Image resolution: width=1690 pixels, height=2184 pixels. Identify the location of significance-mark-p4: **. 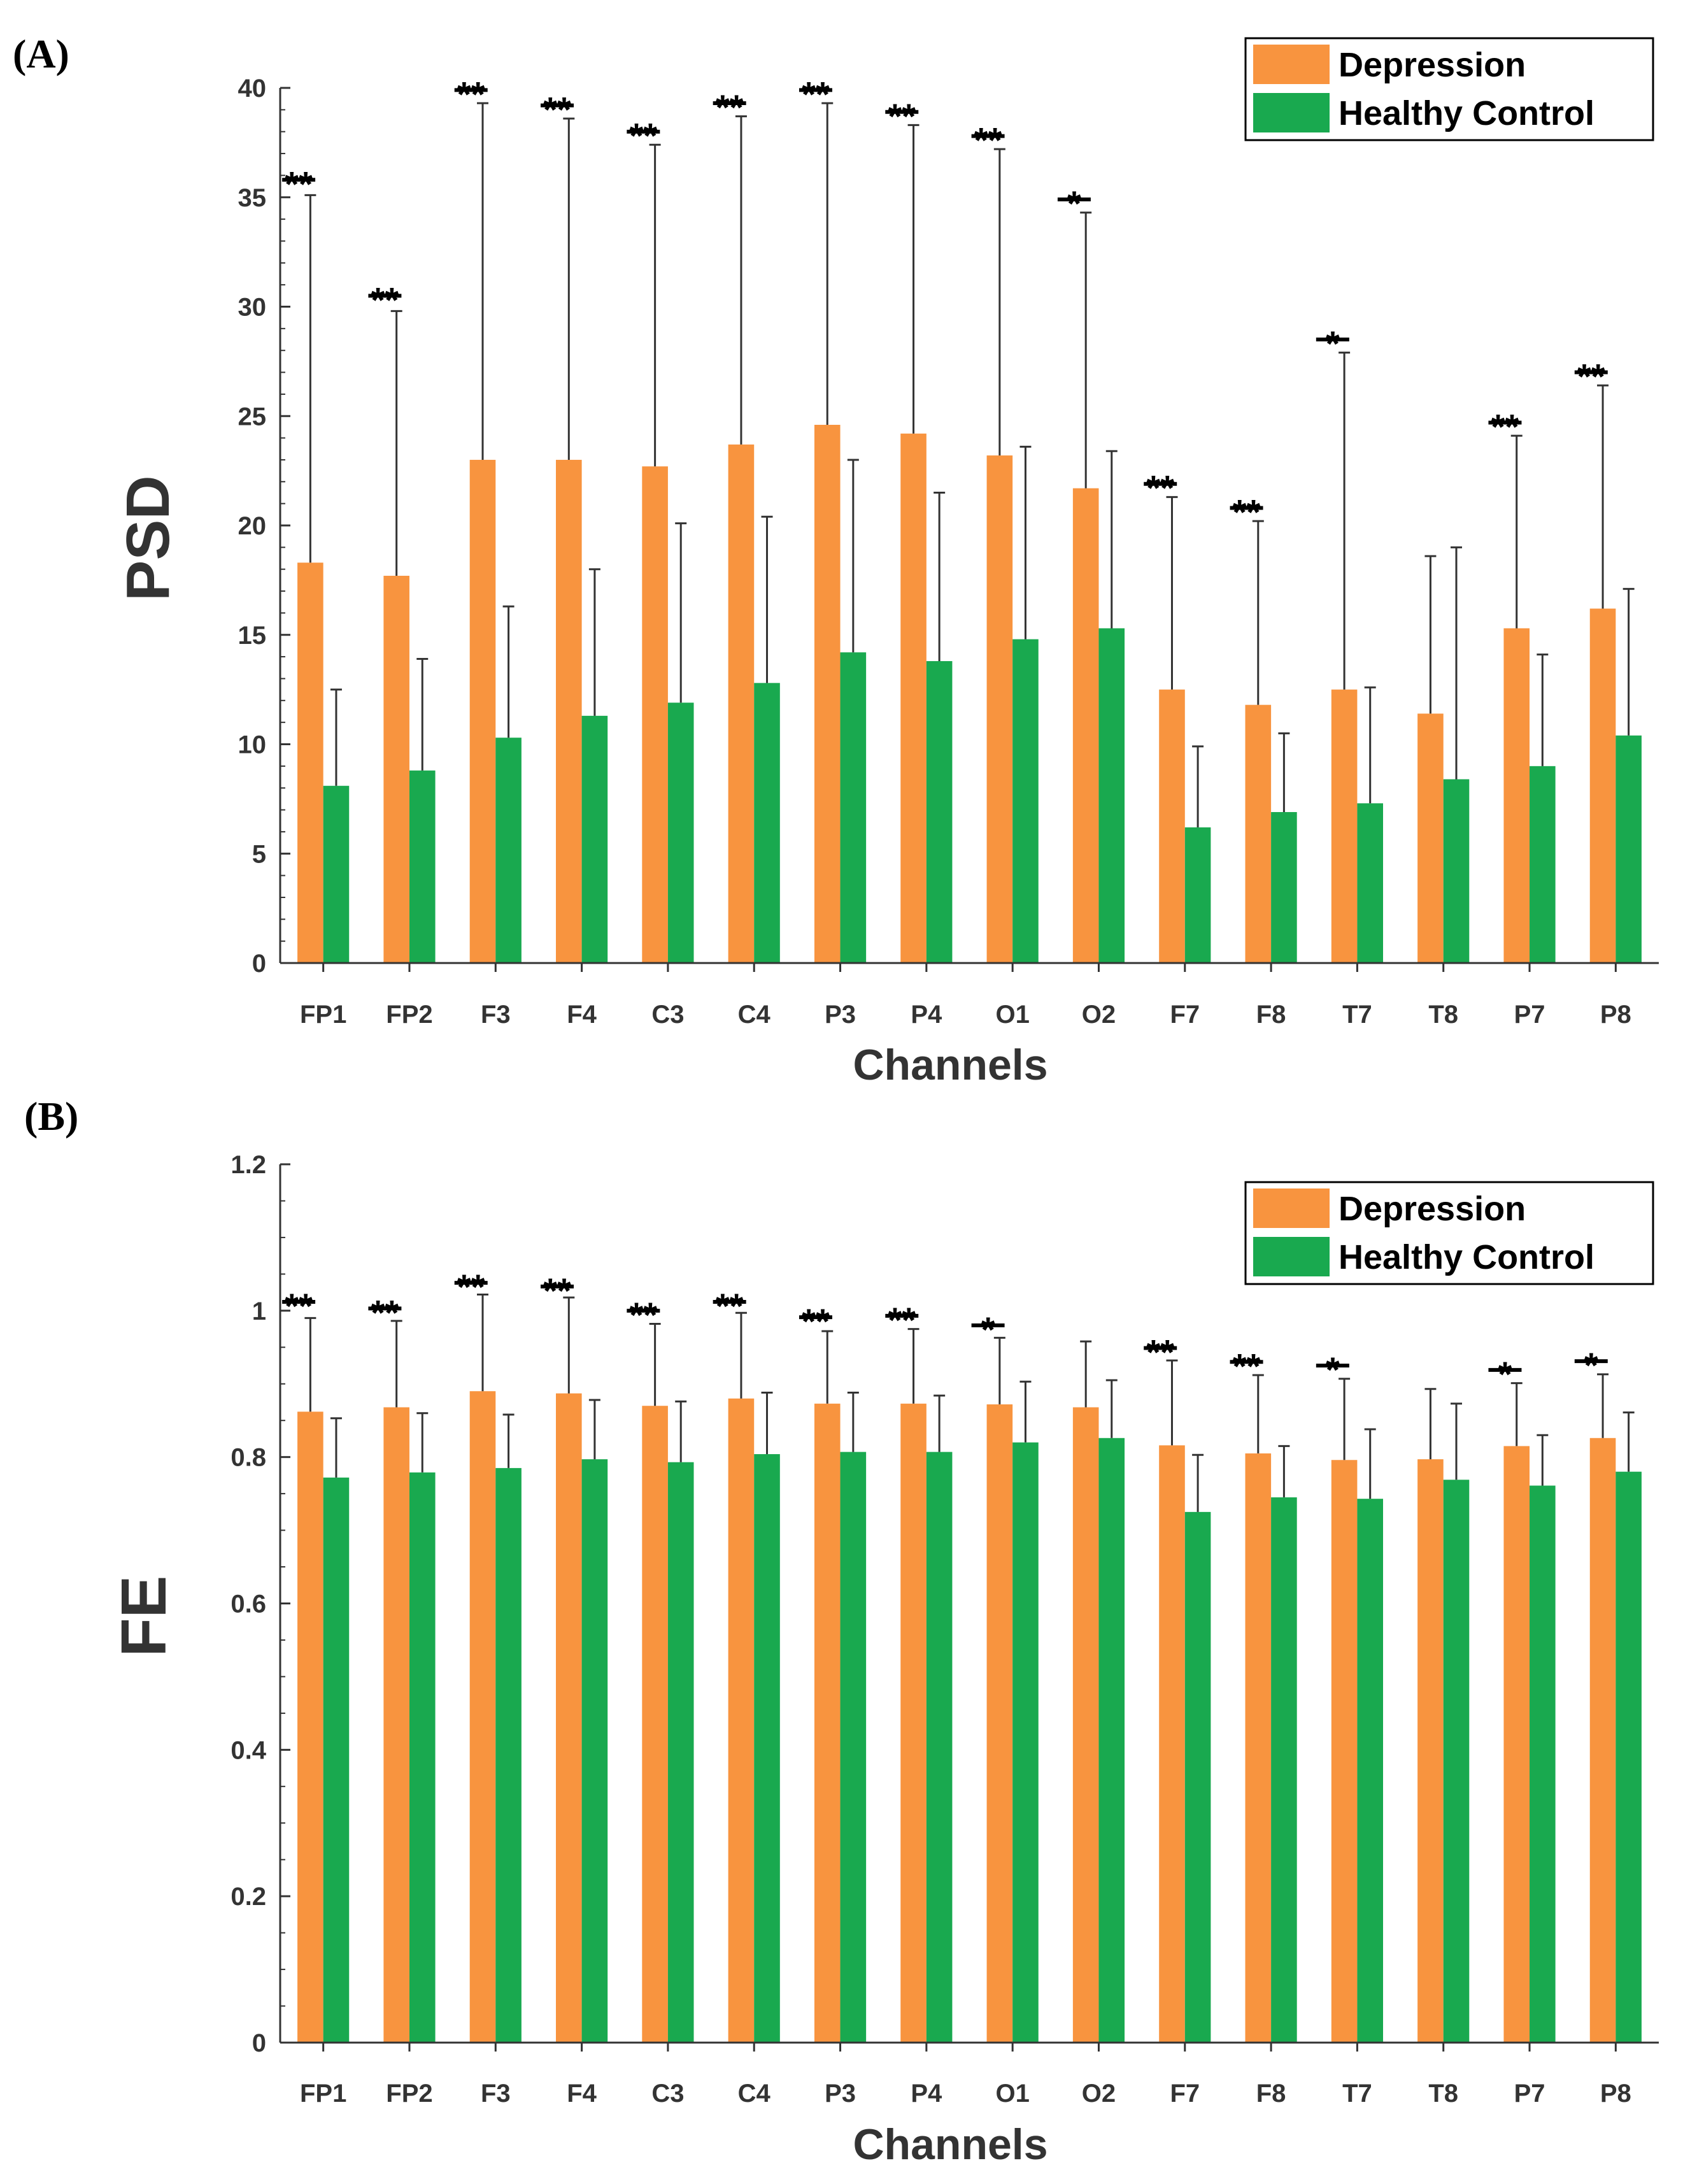
(902, 1320).